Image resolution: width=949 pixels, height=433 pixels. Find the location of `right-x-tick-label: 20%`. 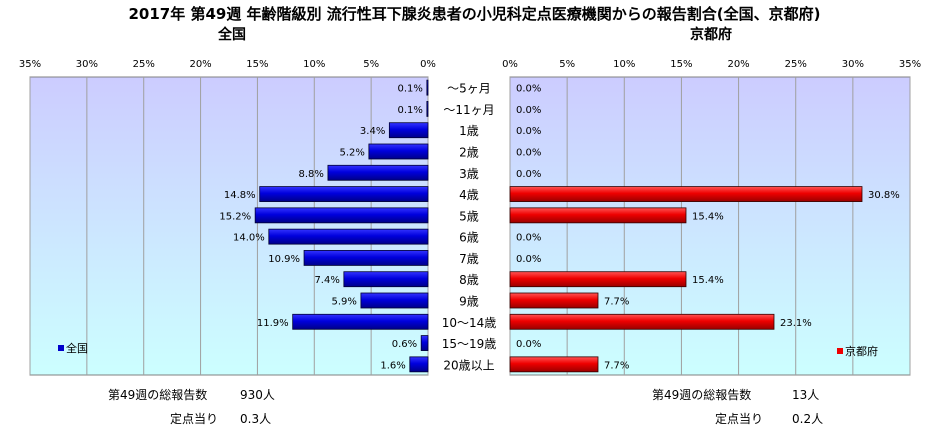

right-x-tick-label: 20% is located at coordinates (738, 64).